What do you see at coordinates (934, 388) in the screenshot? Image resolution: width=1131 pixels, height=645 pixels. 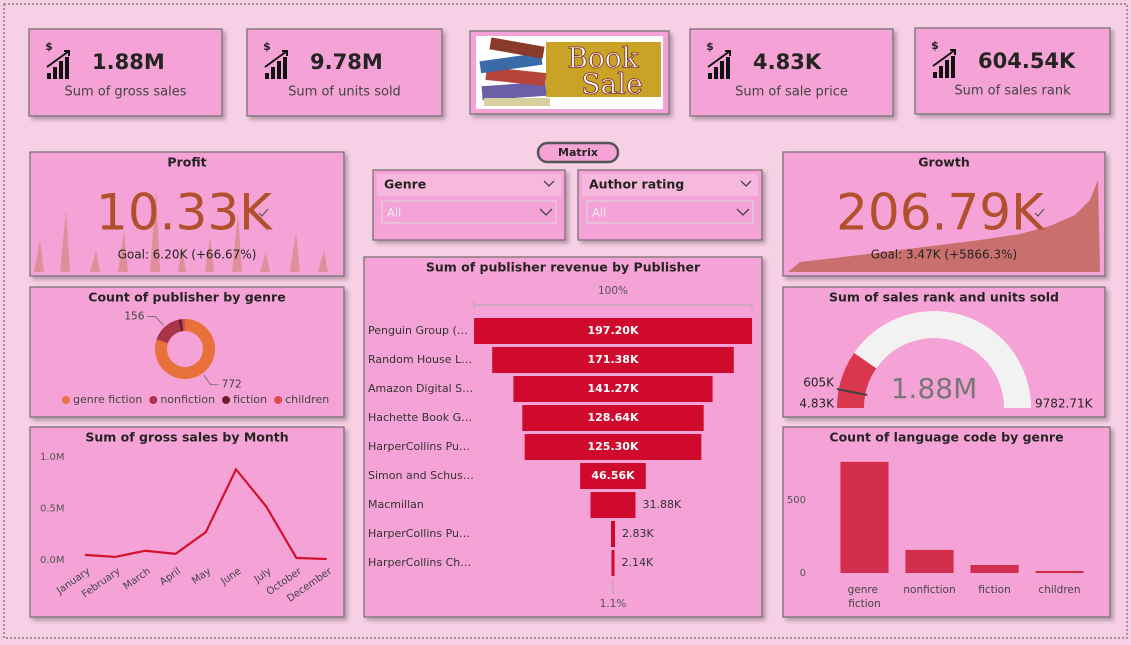 I see `gauge-value: 1.88M` at bounding box center [934, 388].